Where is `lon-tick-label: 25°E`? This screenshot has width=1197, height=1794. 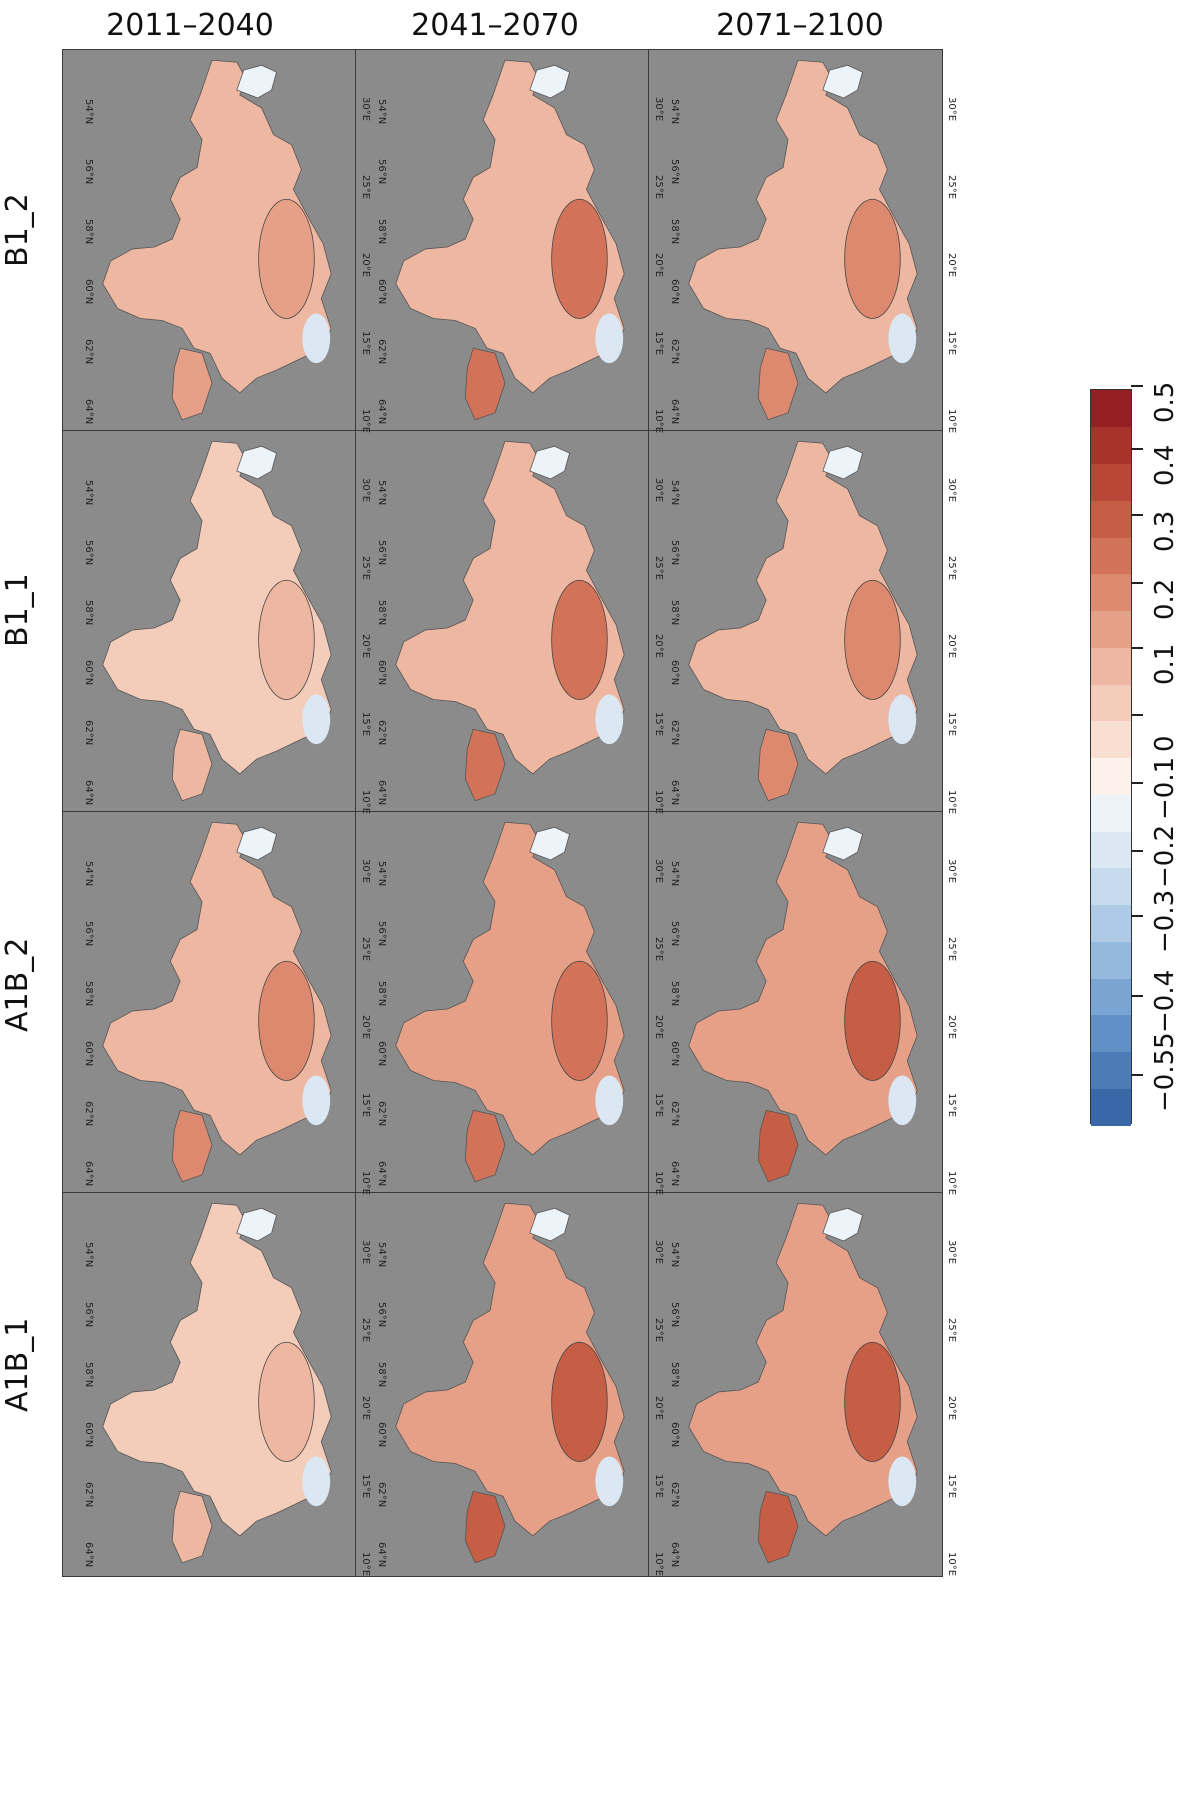
lon-tick-label: 25°E is located at coordinates (951, 1330).